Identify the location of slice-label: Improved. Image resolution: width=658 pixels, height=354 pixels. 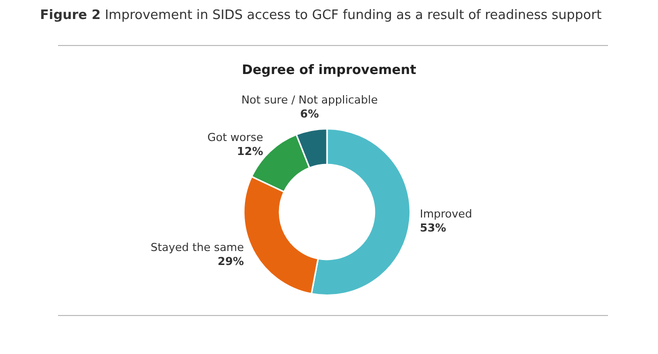
(446, 214).